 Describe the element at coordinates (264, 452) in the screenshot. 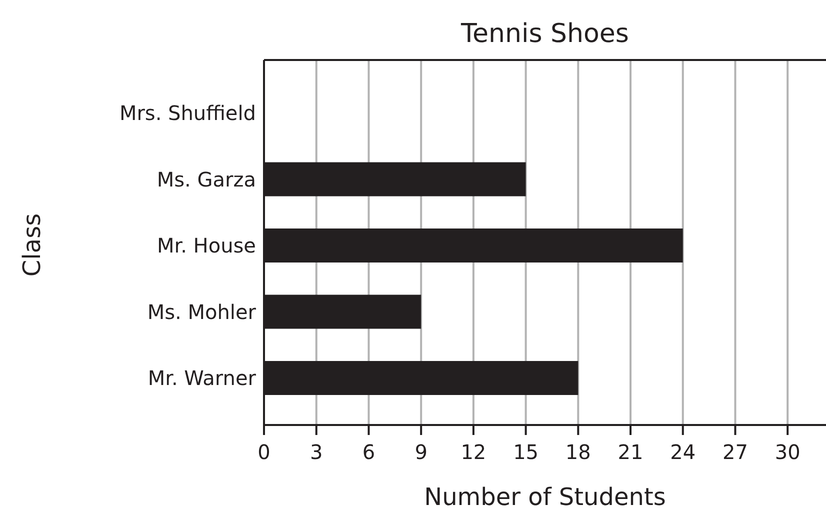

I see `x-tick-label: 0` at that location.